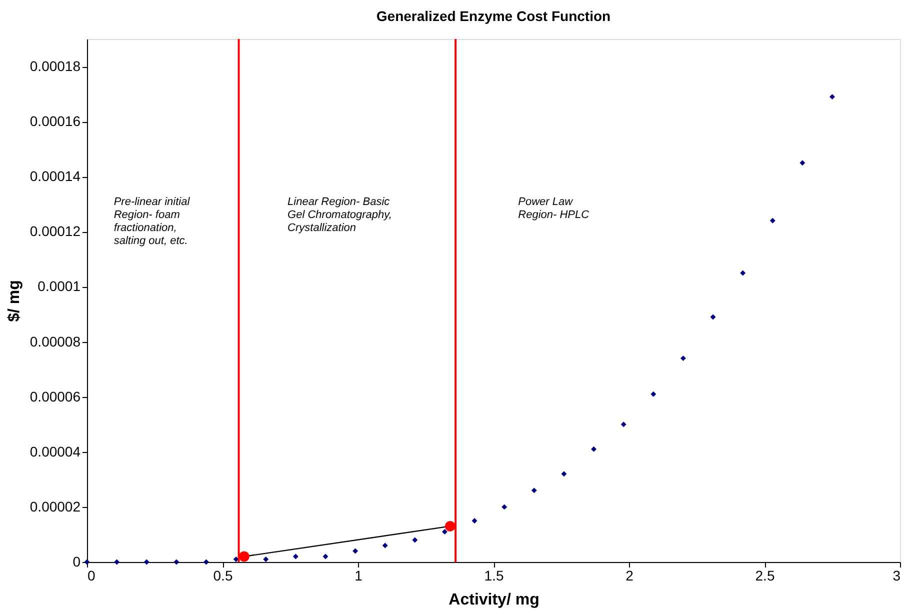  Describe the element at coordinates (765, 576) in the screenshot. I see `x-tick-label: 2.5` at that location.